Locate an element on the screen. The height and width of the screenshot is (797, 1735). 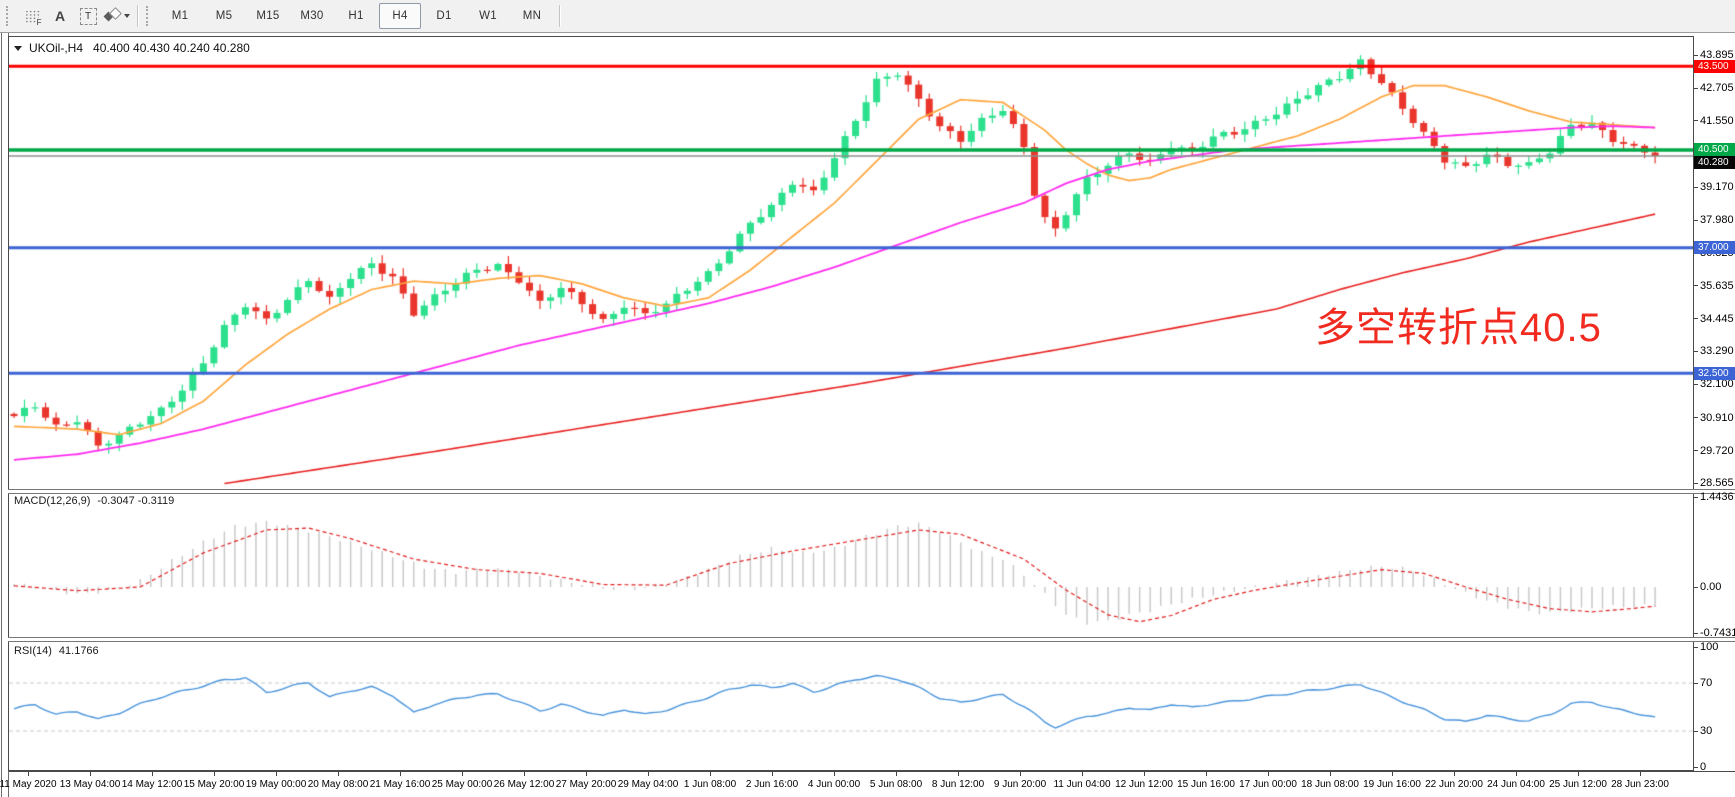
time-axis-label: 12 Jun 12:00 is located at coordinates (1144, 784).